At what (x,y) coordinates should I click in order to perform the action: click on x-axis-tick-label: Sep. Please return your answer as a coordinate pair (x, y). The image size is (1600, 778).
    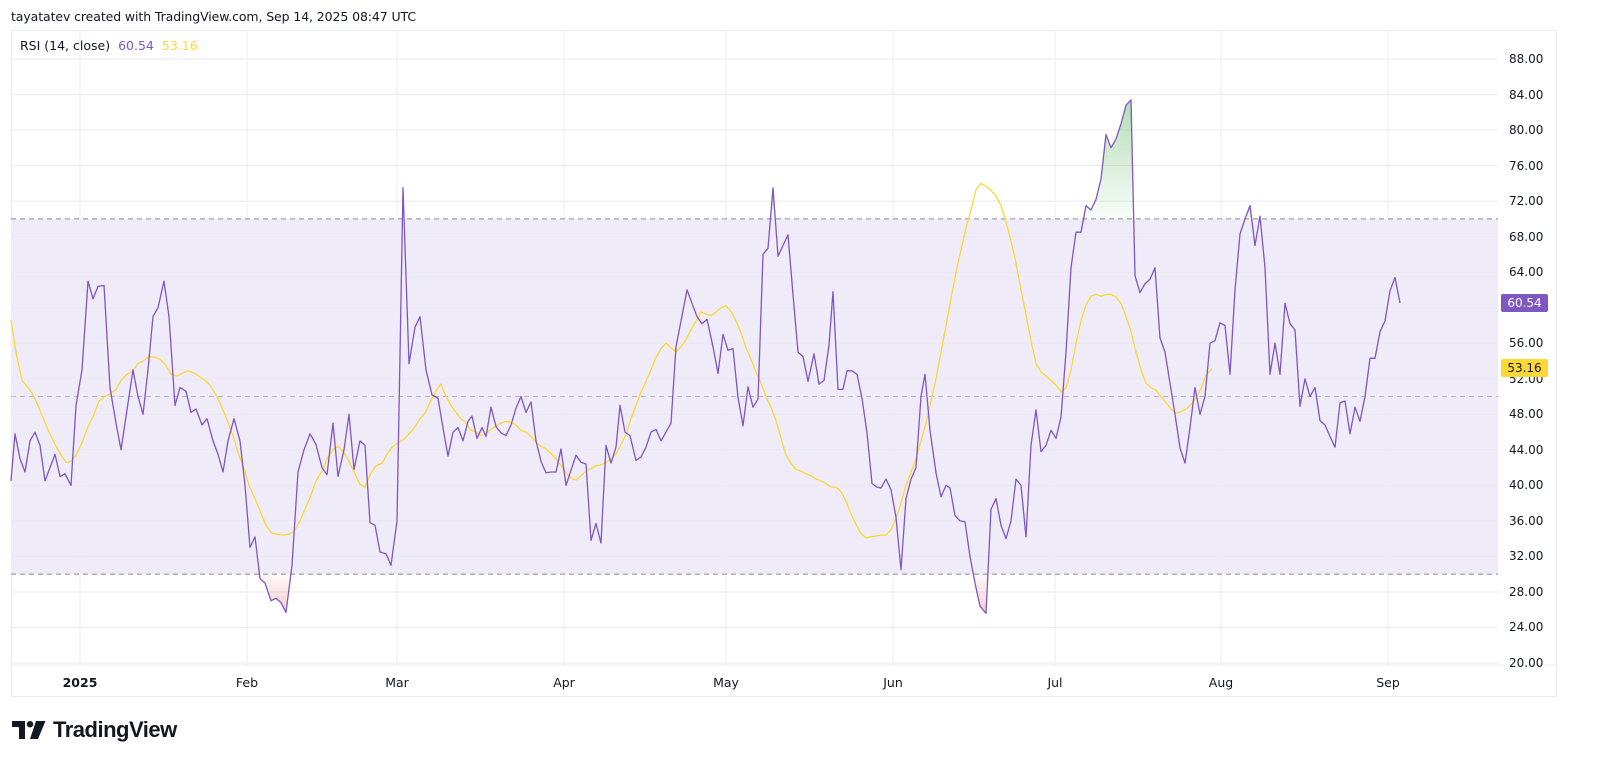
    Looking at the image, I should click on (1388, 682).